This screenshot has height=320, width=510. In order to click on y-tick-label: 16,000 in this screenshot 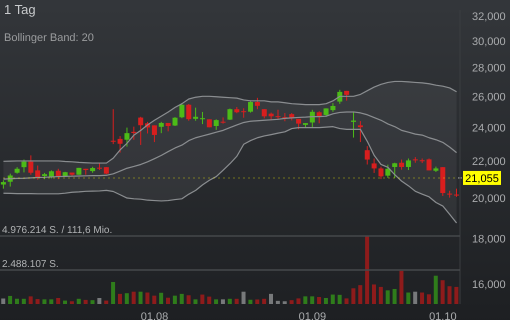, I will do `click(489, 285)`.